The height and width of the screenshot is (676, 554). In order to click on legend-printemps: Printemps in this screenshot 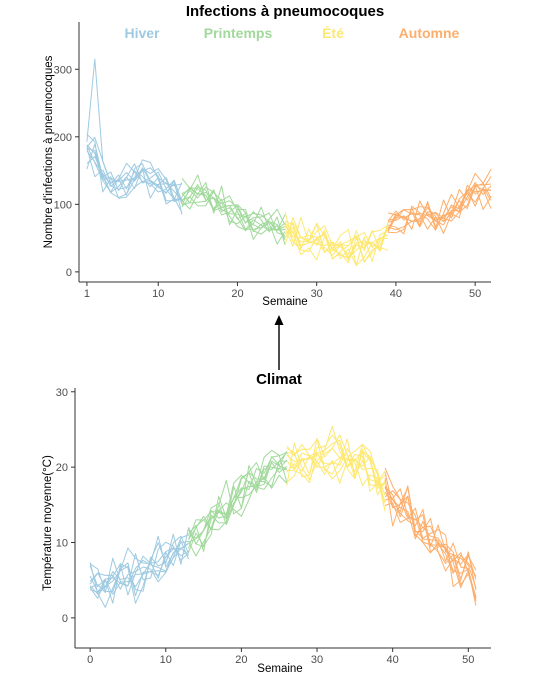, I will do `click(238, 33)`.